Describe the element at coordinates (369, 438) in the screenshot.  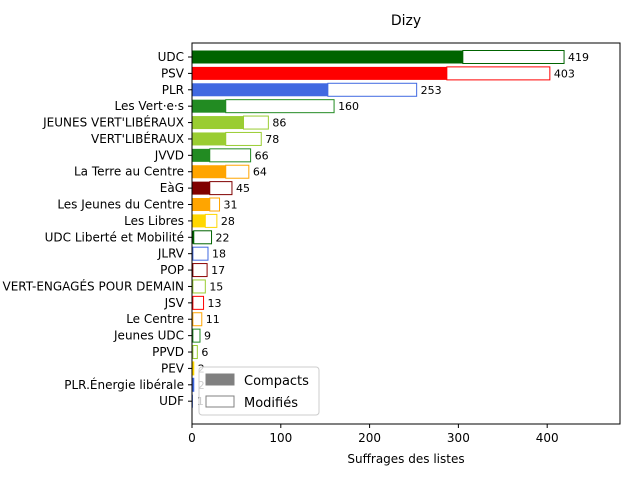
I see `x-tick-label-2: 200` at that location.